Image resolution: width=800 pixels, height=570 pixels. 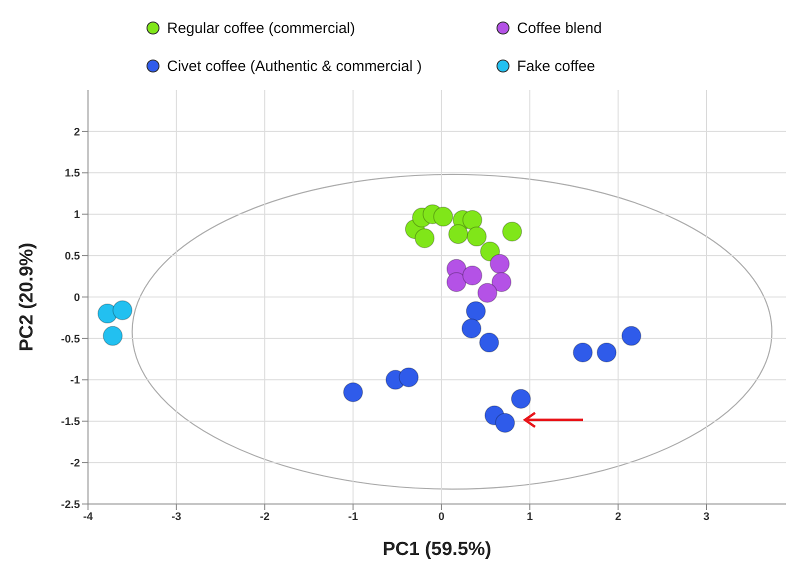 What do you see at coordinates (75, 464) in the screenshot?
I see `y-tick-label: -2` at bounding box center [75, 464].